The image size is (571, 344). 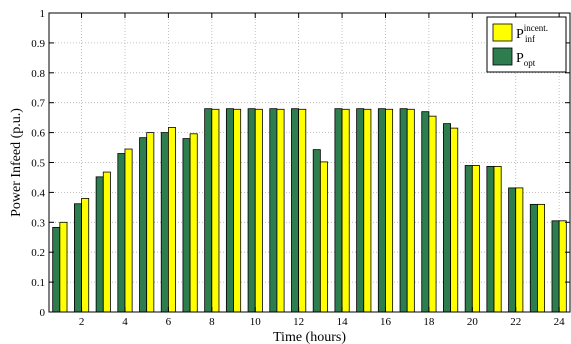 I want to click on y-tick-label: 1, so click(x=43, y=14).